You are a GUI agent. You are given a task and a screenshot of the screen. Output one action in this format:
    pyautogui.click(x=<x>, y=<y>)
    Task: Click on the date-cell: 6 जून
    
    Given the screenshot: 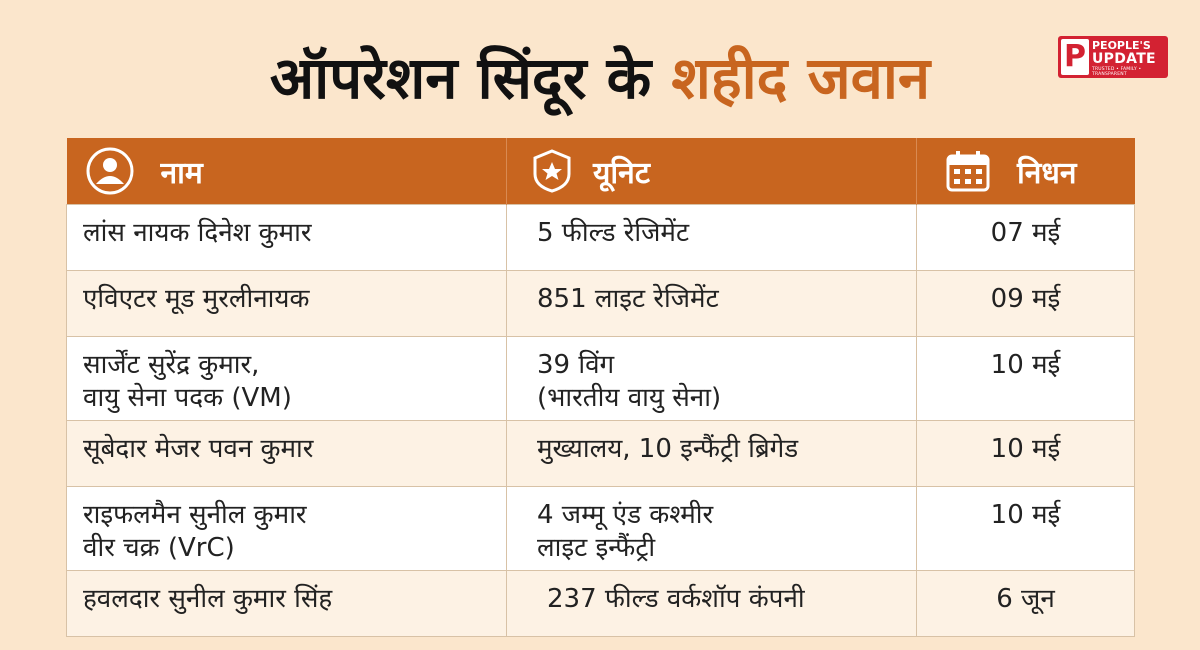 What is the action you would take?
    pyautogui.click(x=1025, y=603)
    